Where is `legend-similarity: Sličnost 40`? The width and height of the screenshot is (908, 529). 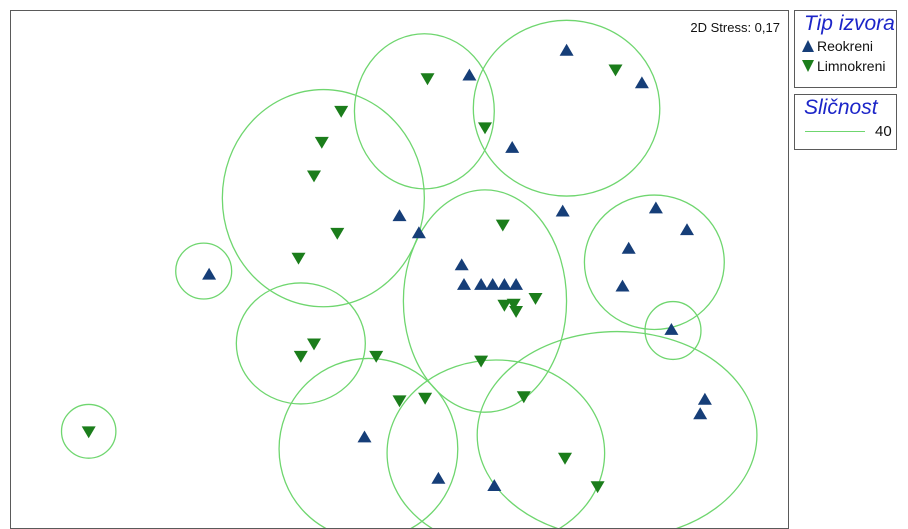
legend-similarity: Sličnost 40 is located at coordinates (845, 122).